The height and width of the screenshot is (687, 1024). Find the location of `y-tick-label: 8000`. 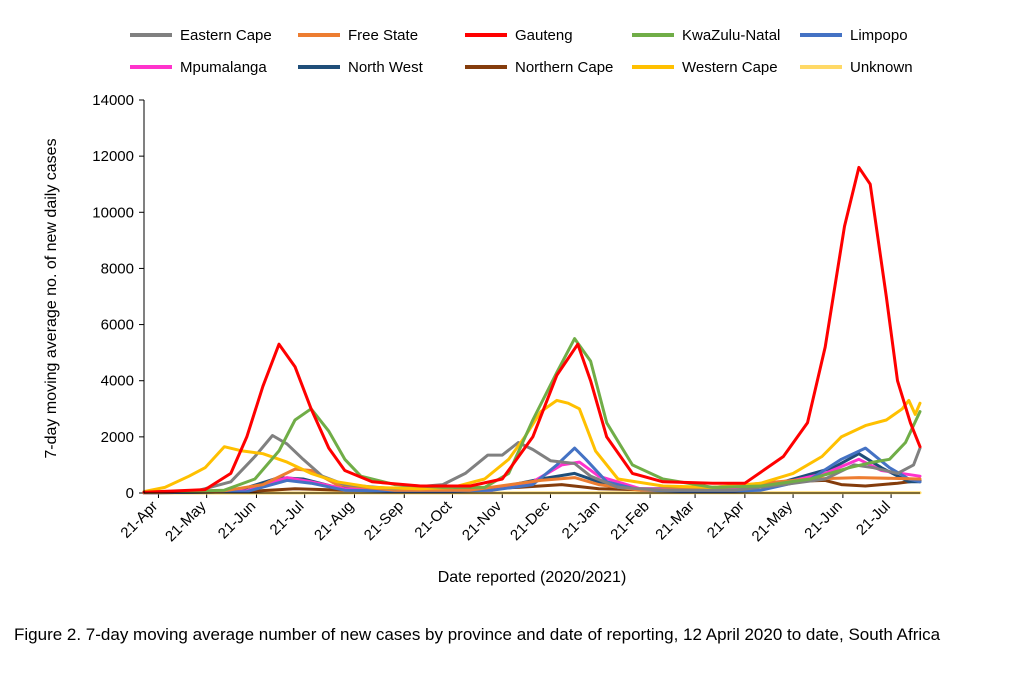

y-tick-label: 8000 is located at coordinates (117, 268).